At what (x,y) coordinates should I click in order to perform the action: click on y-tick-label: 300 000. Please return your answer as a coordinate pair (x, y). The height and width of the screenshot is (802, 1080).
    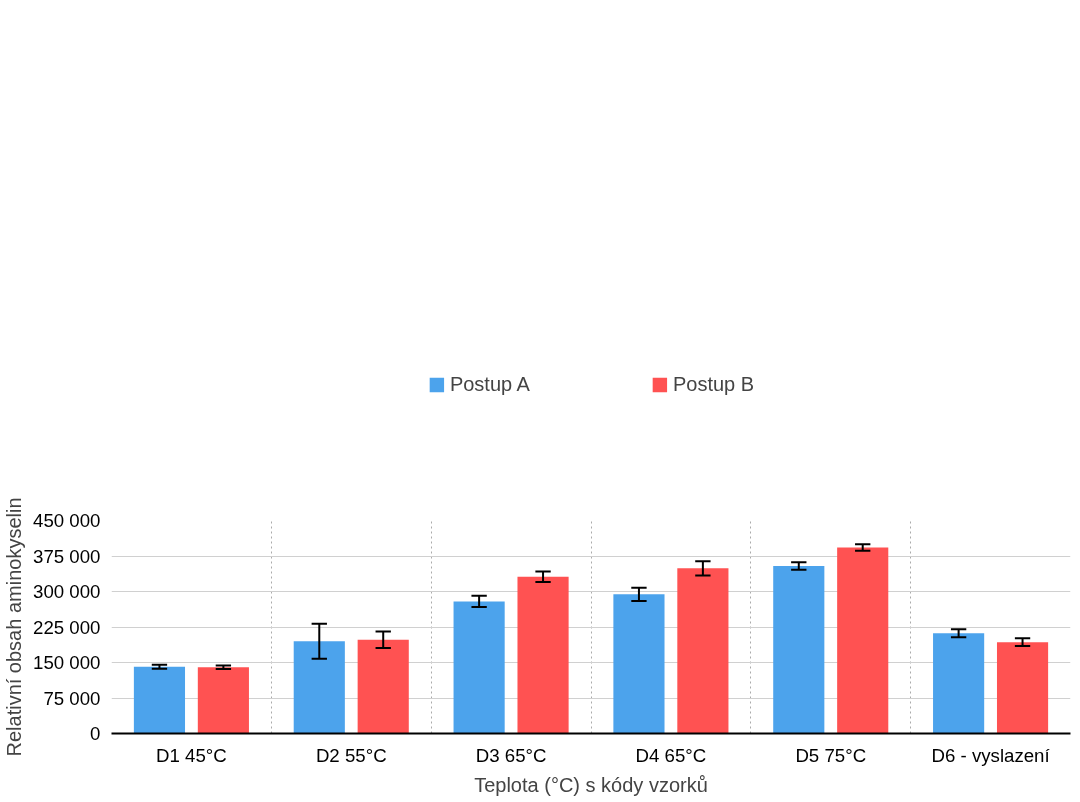
    Looking at the image, I should click on (67, 591).